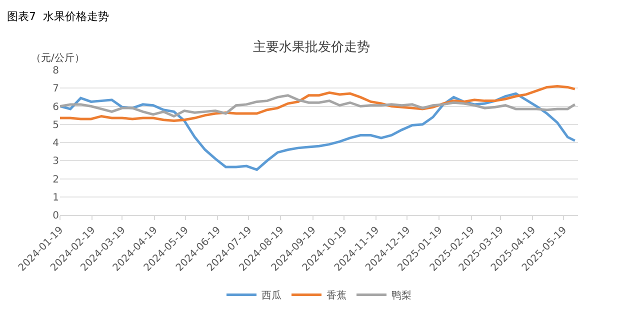  I want to click on y-tick-label: 4, so click(55, 143).